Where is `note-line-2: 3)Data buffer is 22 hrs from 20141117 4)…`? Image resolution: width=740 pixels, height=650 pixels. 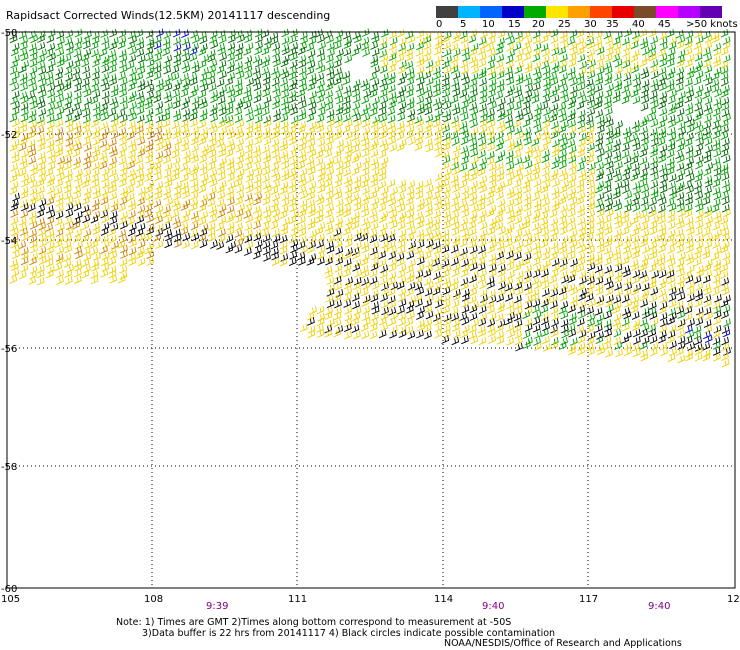
note-line-2: 3)Data buffer is 22 hrs from 20141117 4)… is located at coordinates (349, 633).